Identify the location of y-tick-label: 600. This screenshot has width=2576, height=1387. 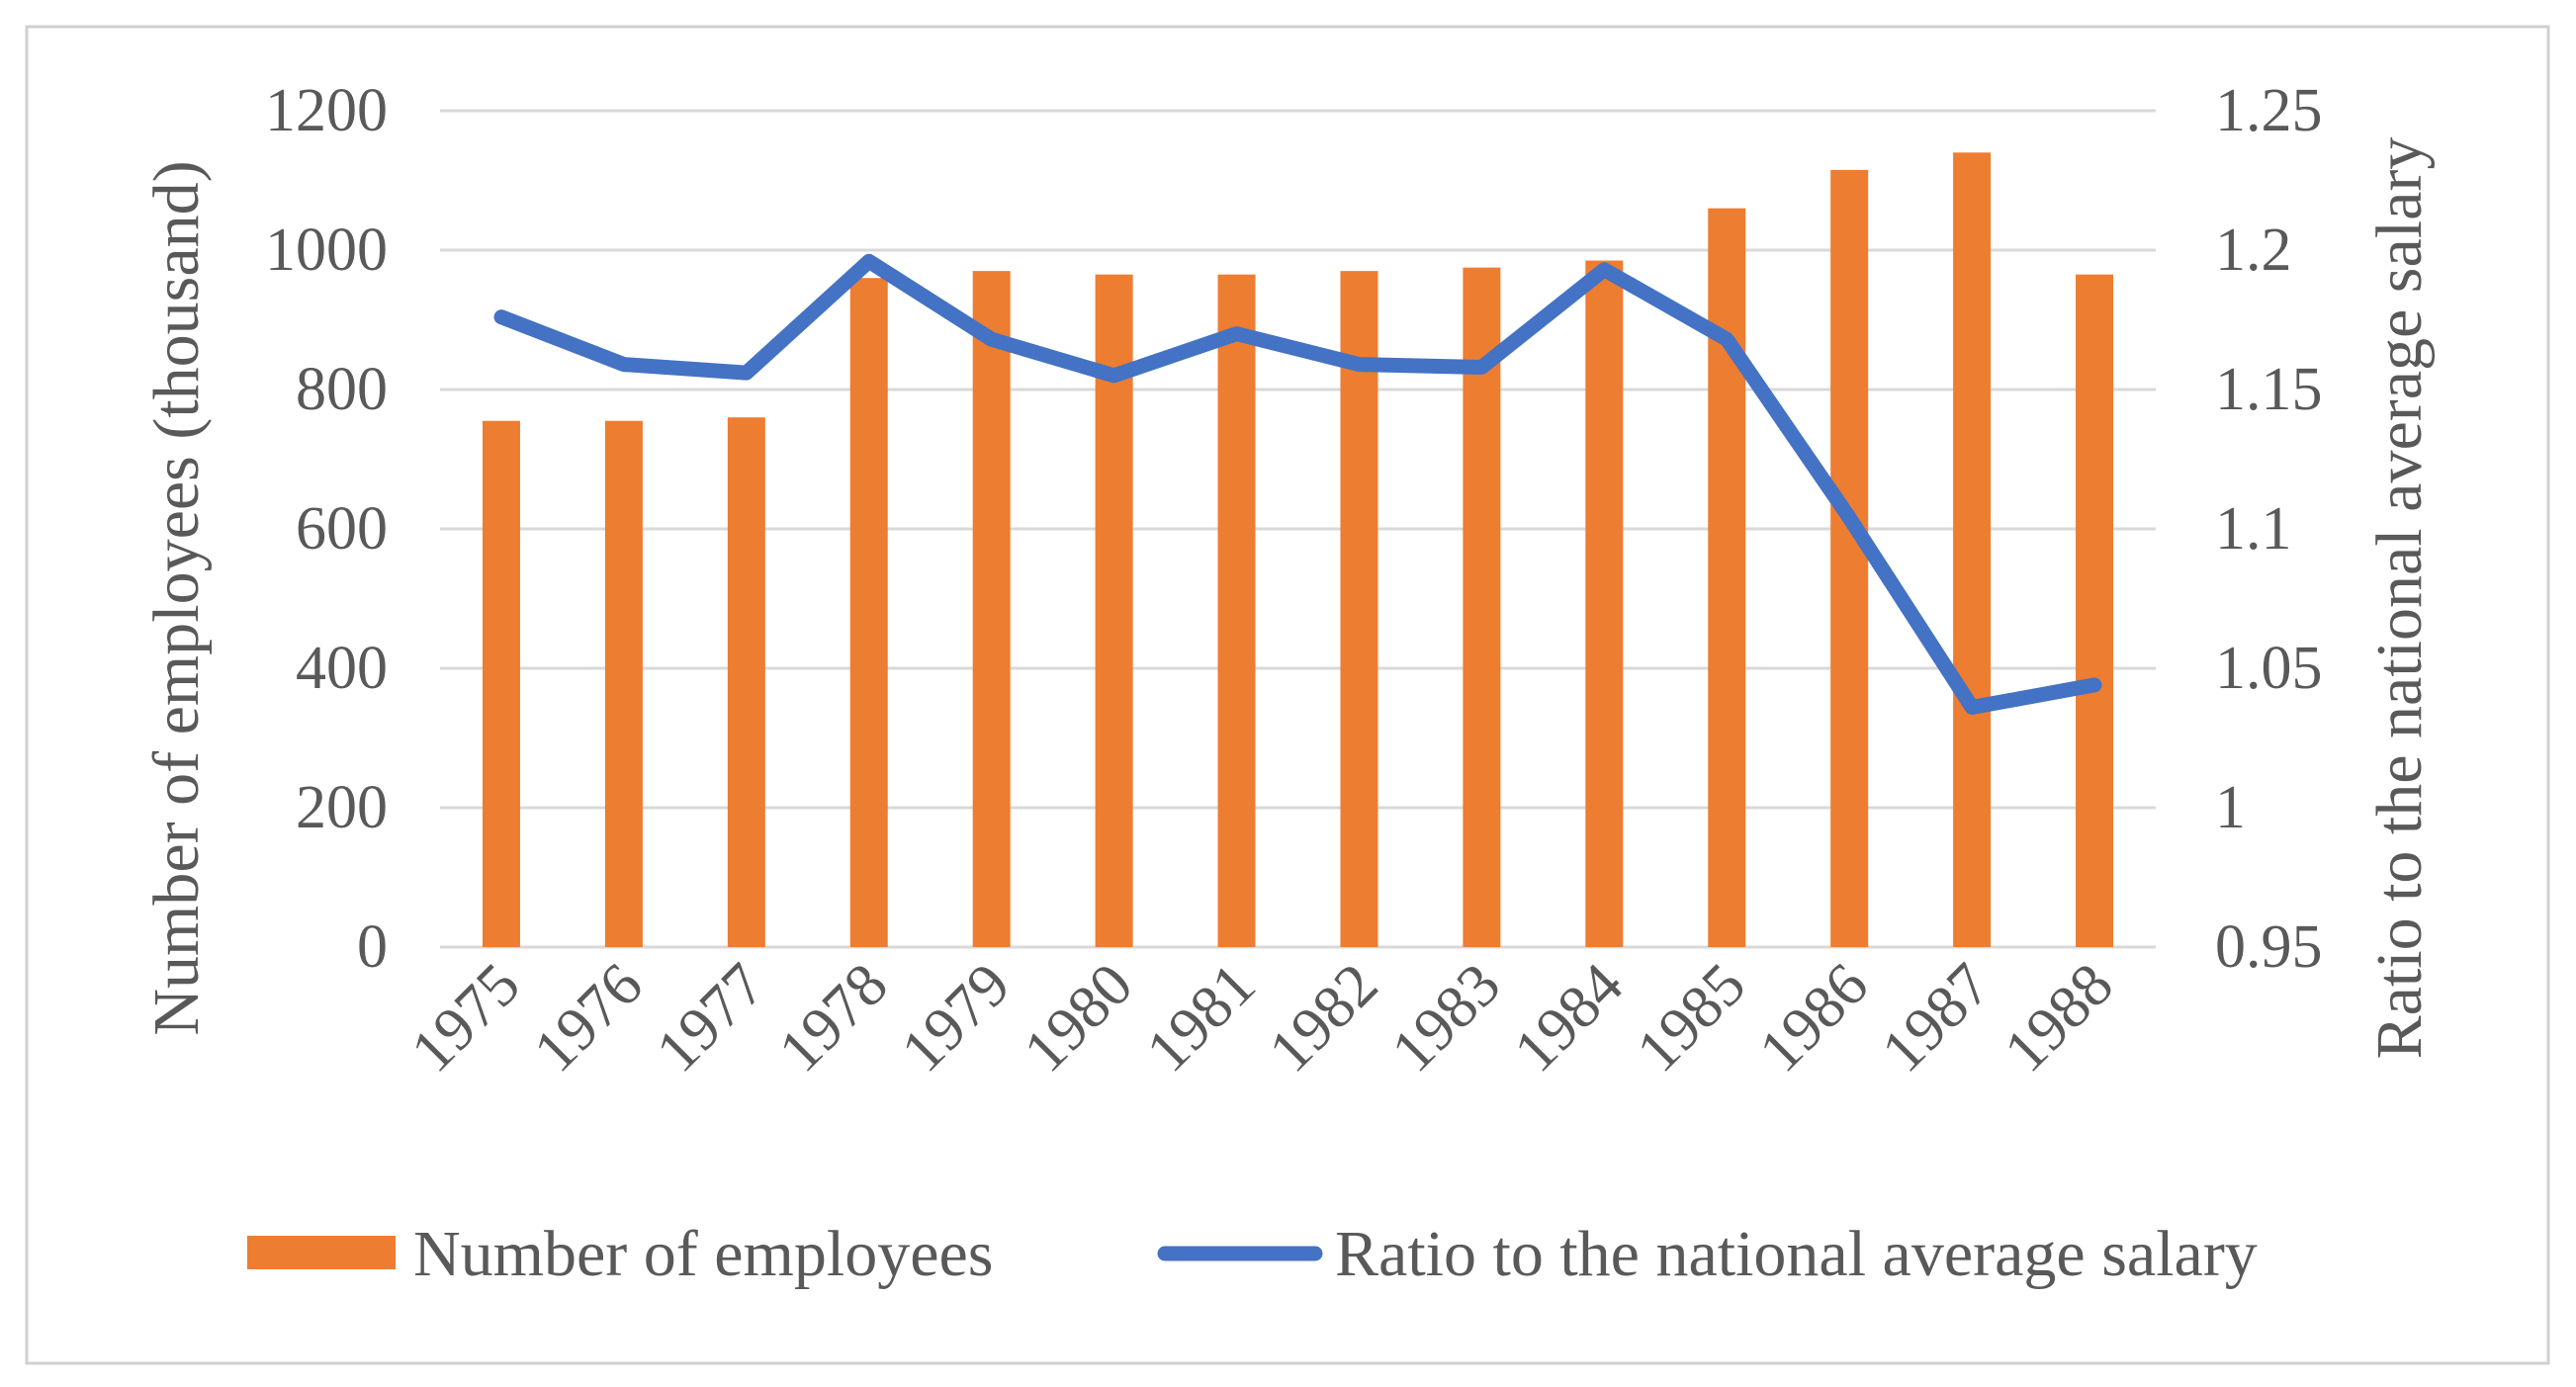
(342, 529).